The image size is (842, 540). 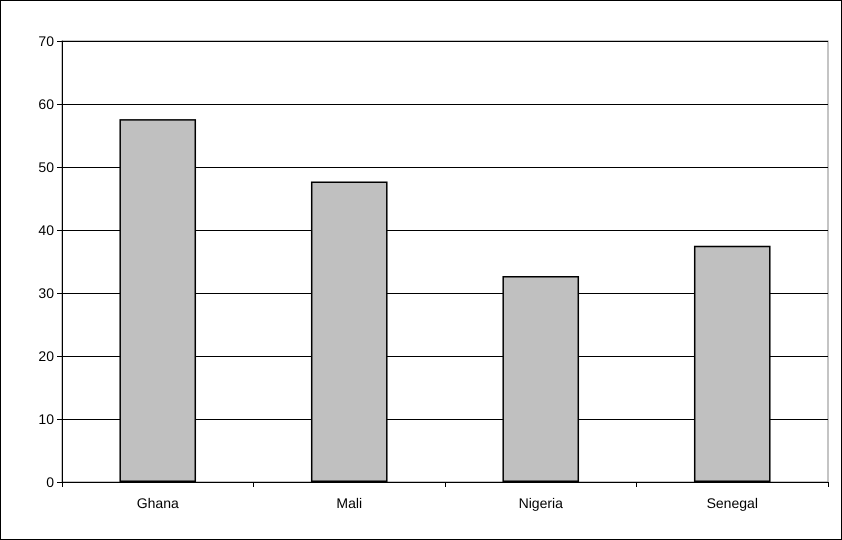 I want to click on x-tick-label: Nigeria, so click(x=541, y=503).